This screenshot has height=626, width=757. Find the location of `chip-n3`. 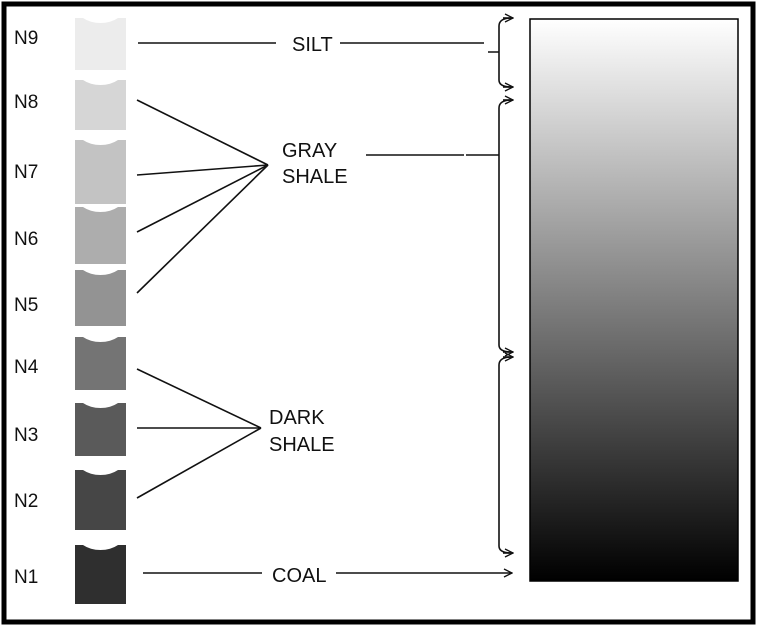

chip-n3 is located at coordinates (100, 429).